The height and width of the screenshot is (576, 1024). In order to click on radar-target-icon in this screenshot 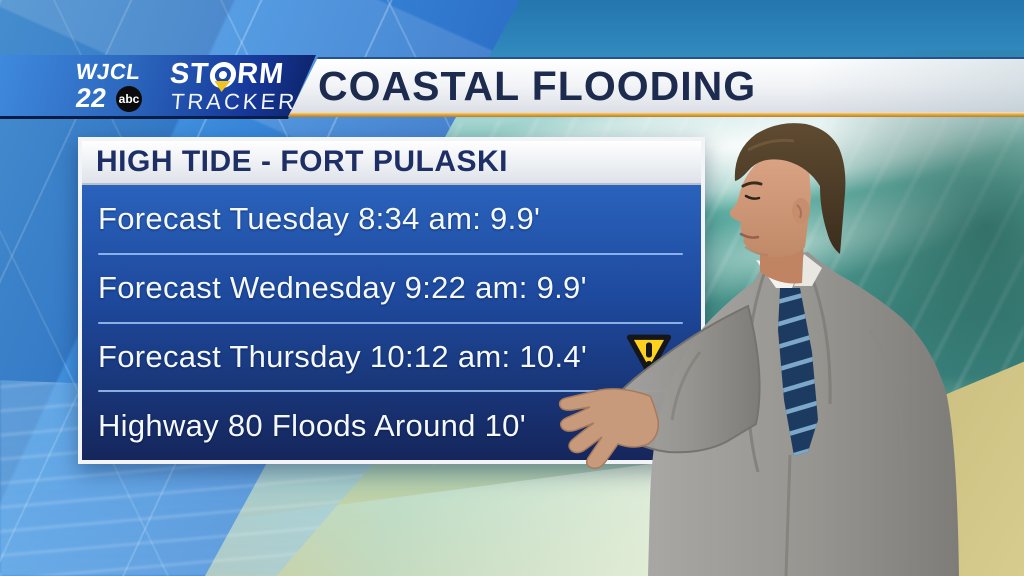, I will do `click(223, 76)`.